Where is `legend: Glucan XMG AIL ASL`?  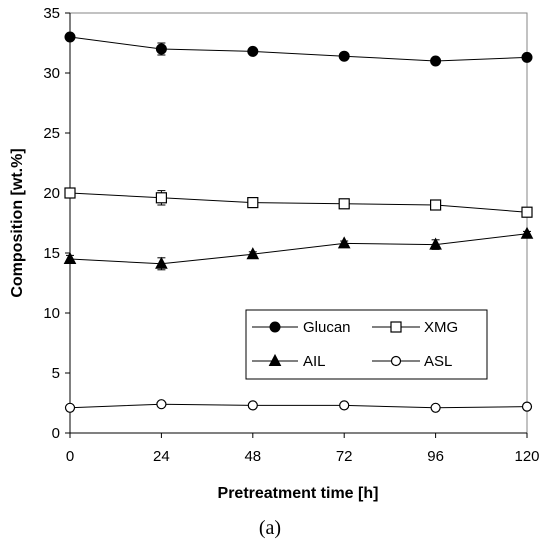
legend: Glucan XMG AIL ASL is located at coordinates (366, 344).